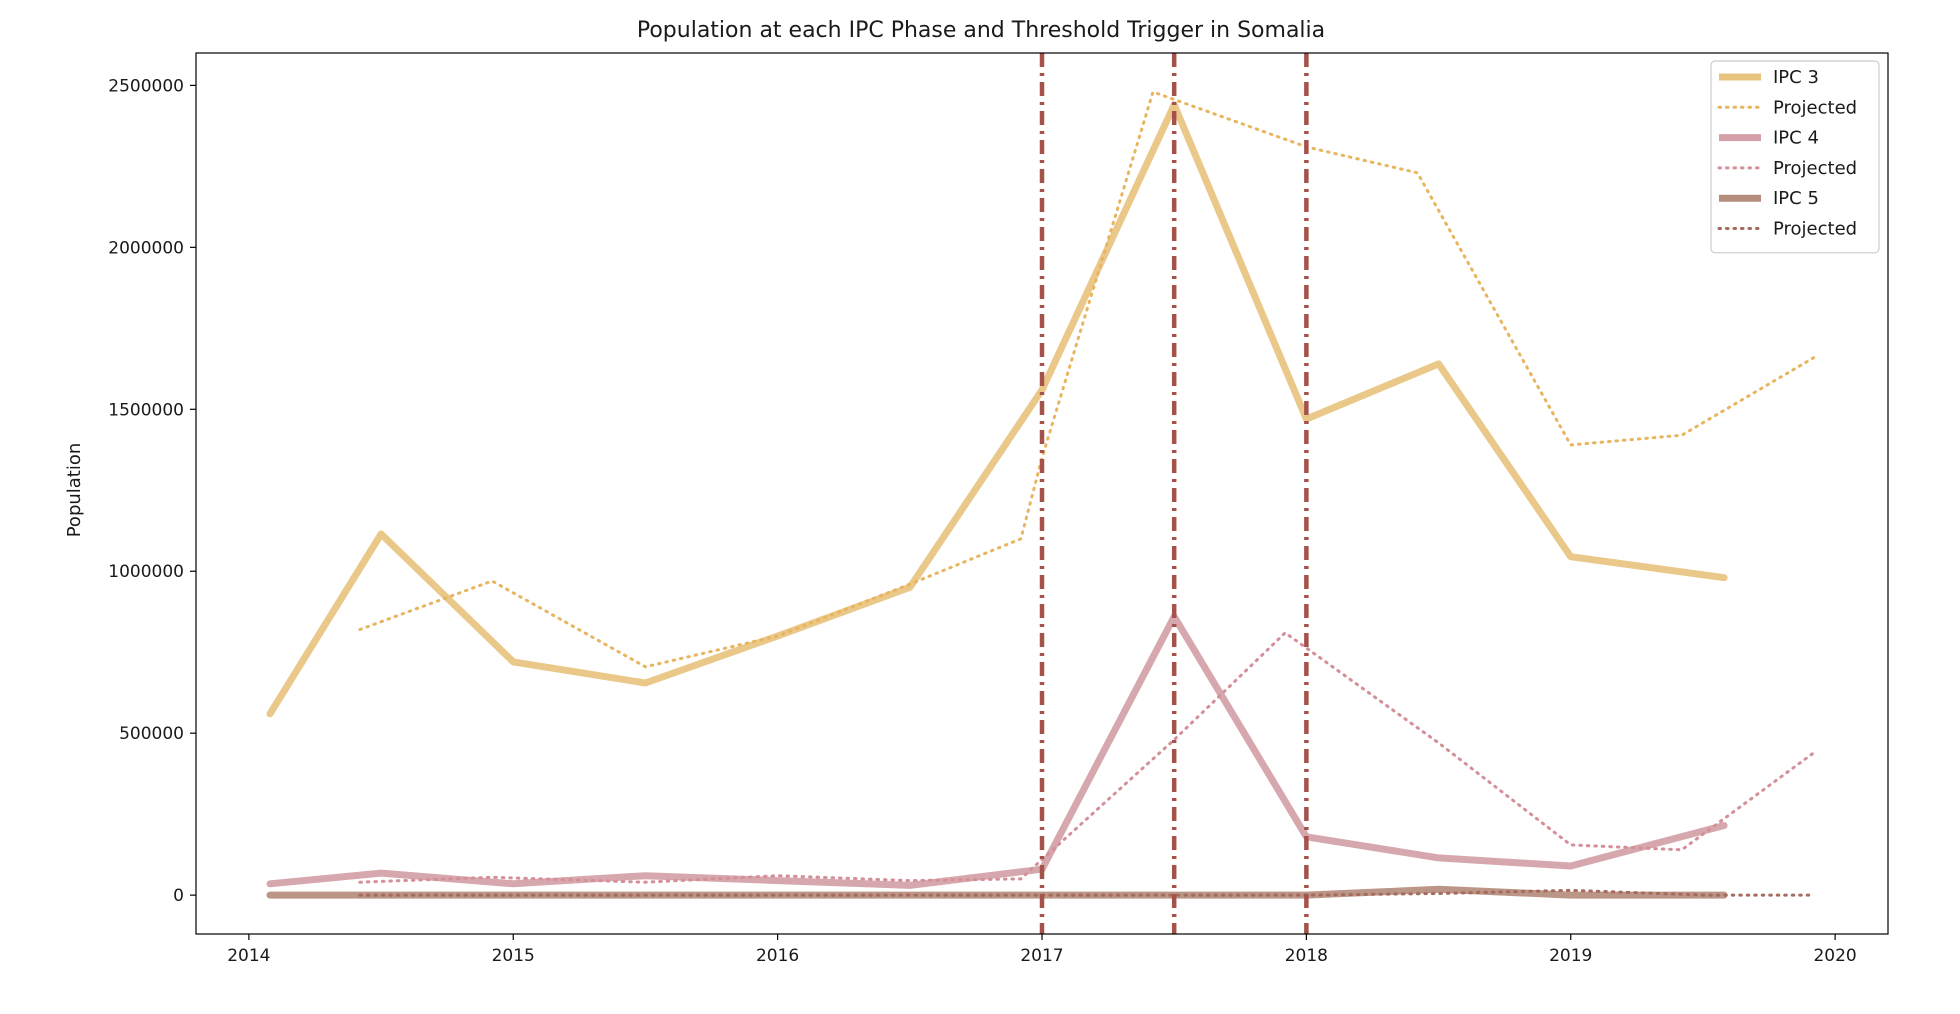  Describe the element at coordinates (777, 956) in the screenshot. I see `x-tick-label: 2016` at that location.